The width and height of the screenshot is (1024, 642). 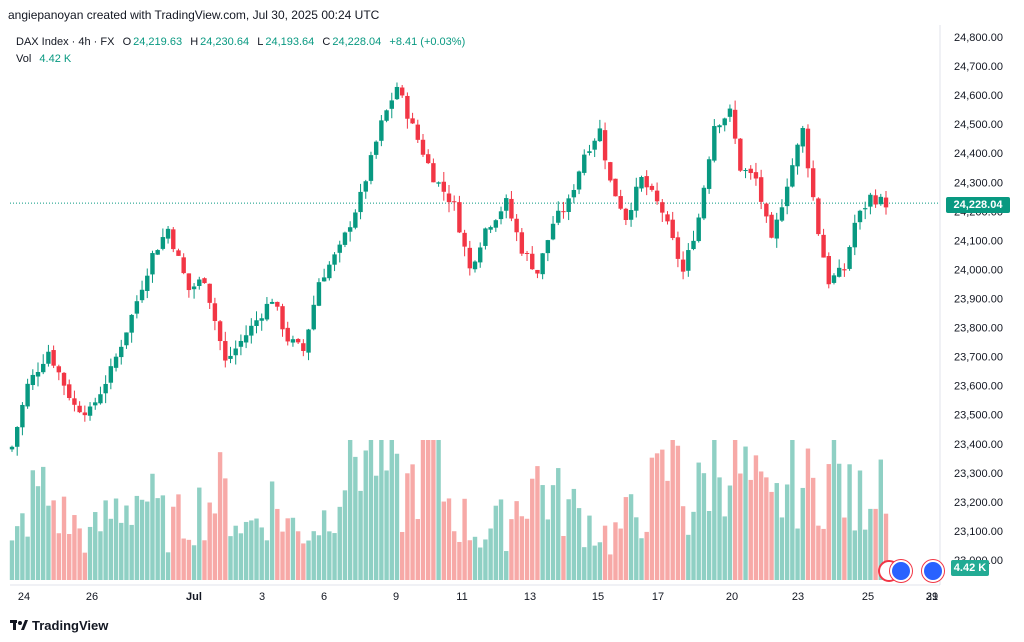 I want to click on symbol-label: DAX Index · 4h · FX, so click(x=65, y=42).